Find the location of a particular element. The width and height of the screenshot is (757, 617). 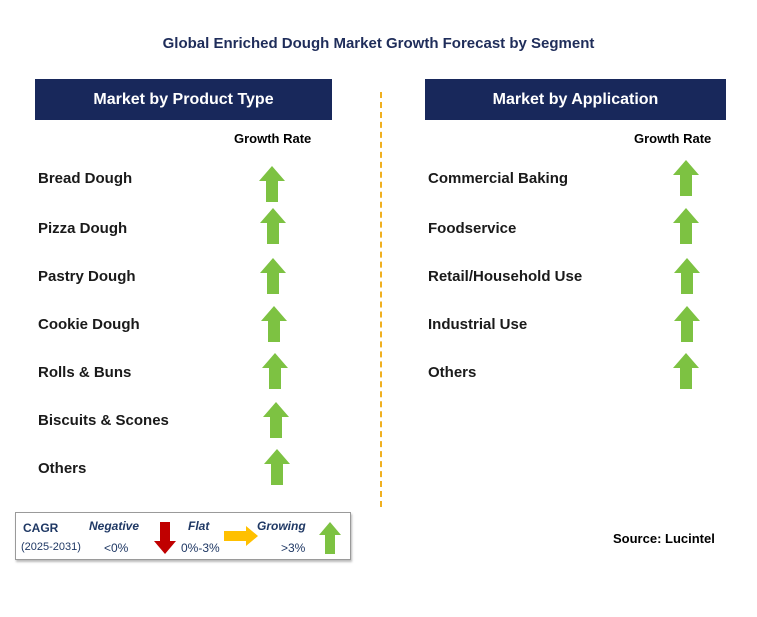

right-arrow-icon is located at coordinates (241, 536).